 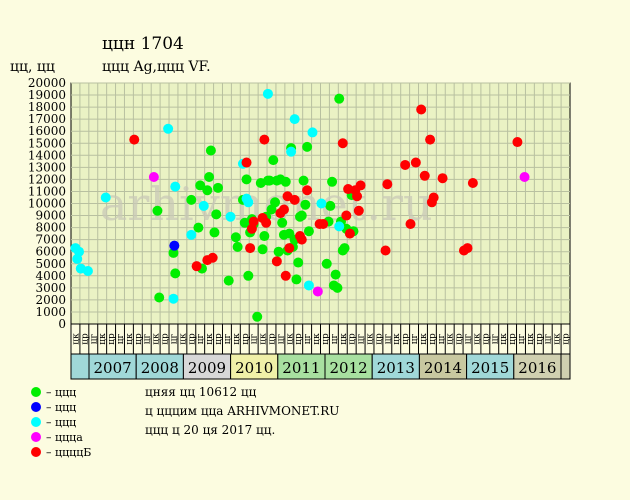 I want to click on y-tick-label: 8000, so click(x=50, y=228).